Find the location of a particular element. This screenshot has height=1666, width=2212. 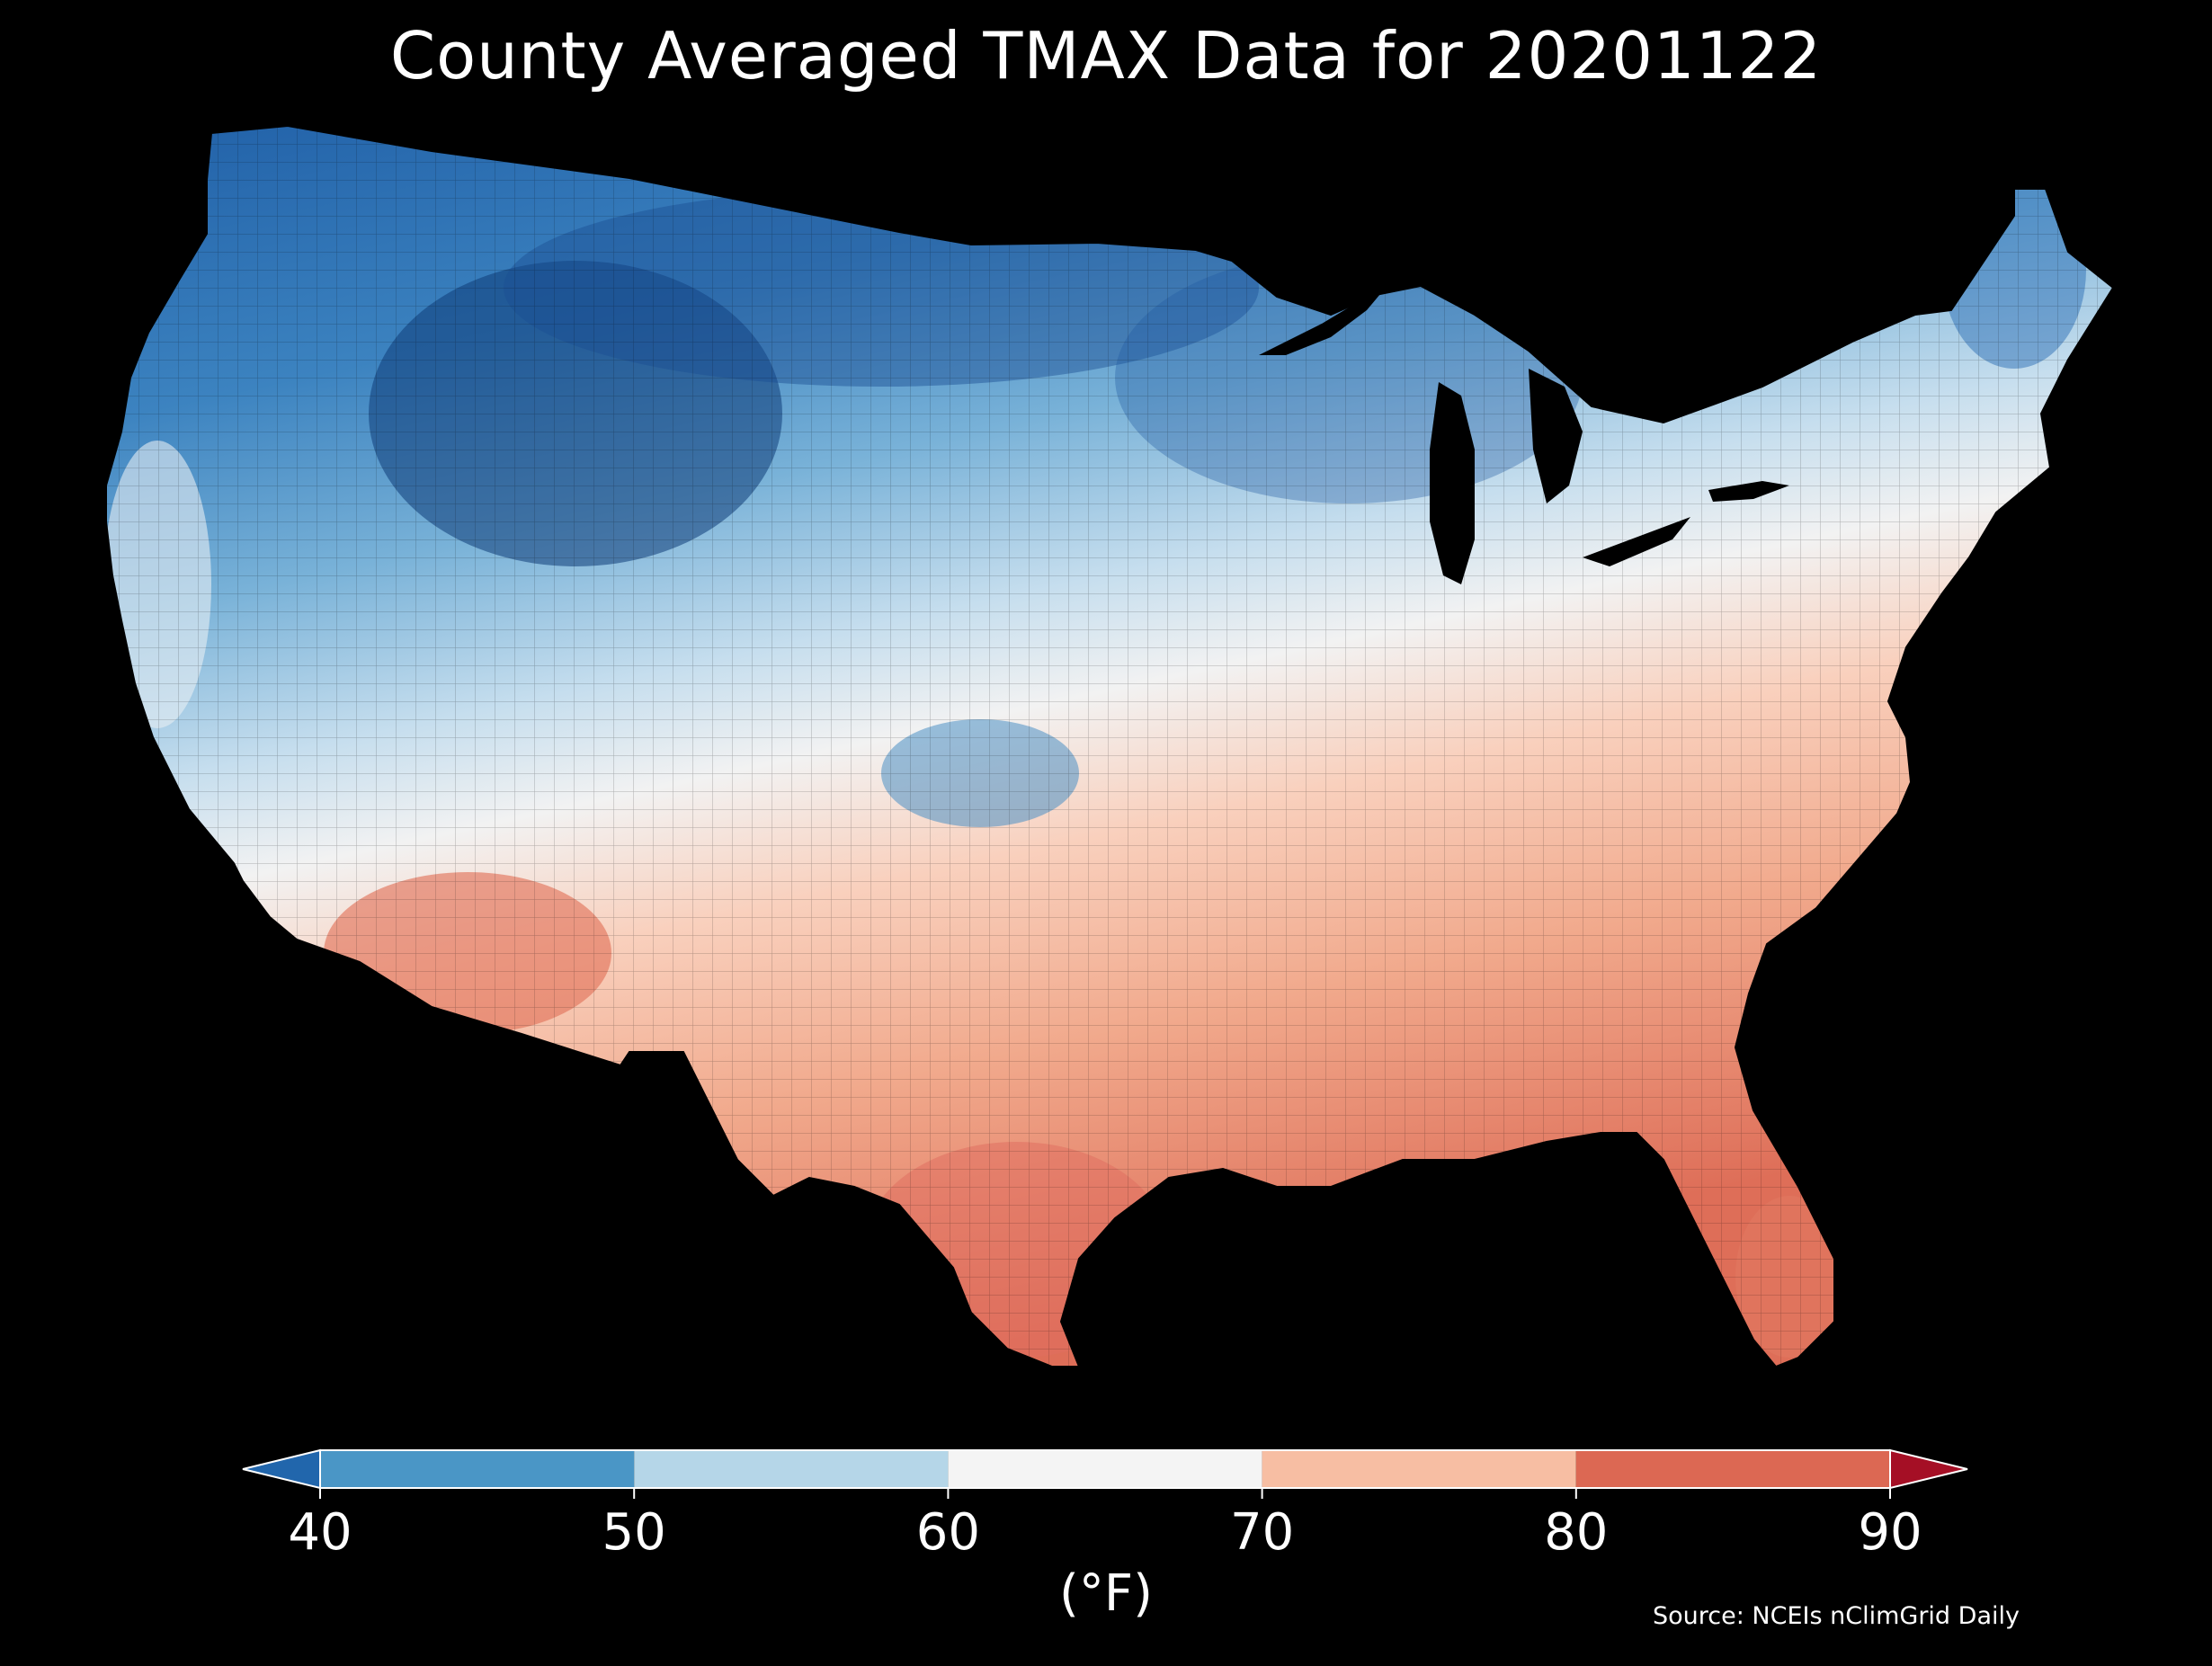

source-credit: Source: NCEIs nClimGrid Daily is located at coordinates (1836, 1616).